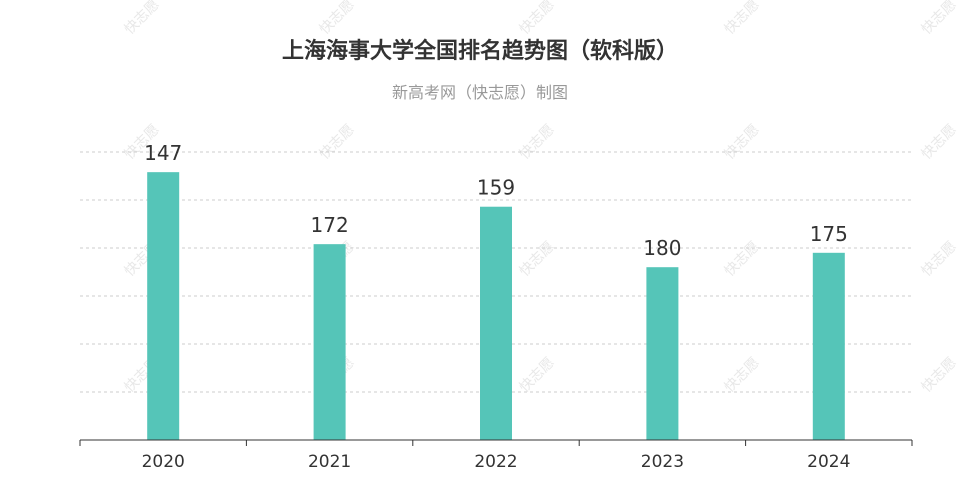 This screenshot has height=480, width=960. I want to click on data-label-2024: 175, so click(829, 234).